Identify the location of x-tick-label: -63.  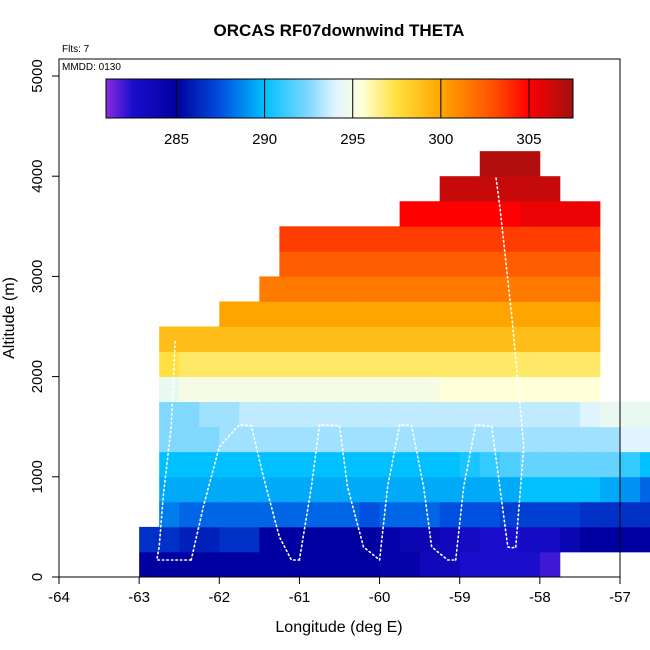
(139, 597).